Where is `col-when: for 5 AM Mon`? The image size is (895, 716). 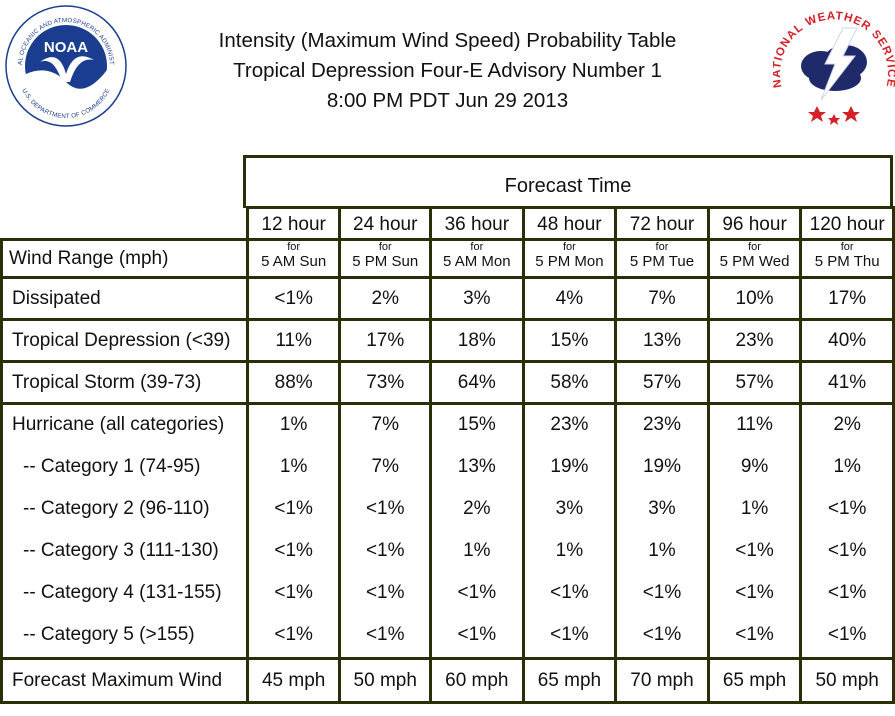 col-when: for 5 AM Mon is located at coordinates (477, 258).